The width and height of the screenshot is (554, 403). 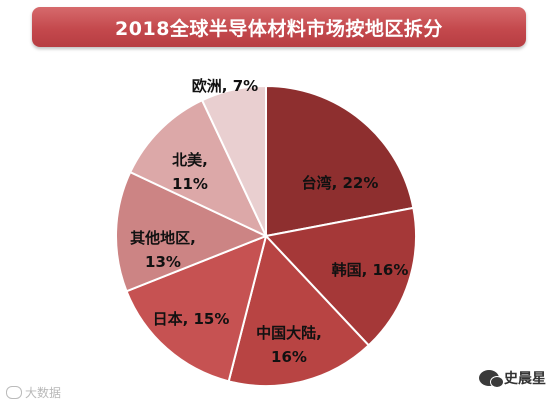 What do you see at coordinates (14, 392) in the screenshot?
I see `watermark-logo-icon` at bounding box center [14, 392].